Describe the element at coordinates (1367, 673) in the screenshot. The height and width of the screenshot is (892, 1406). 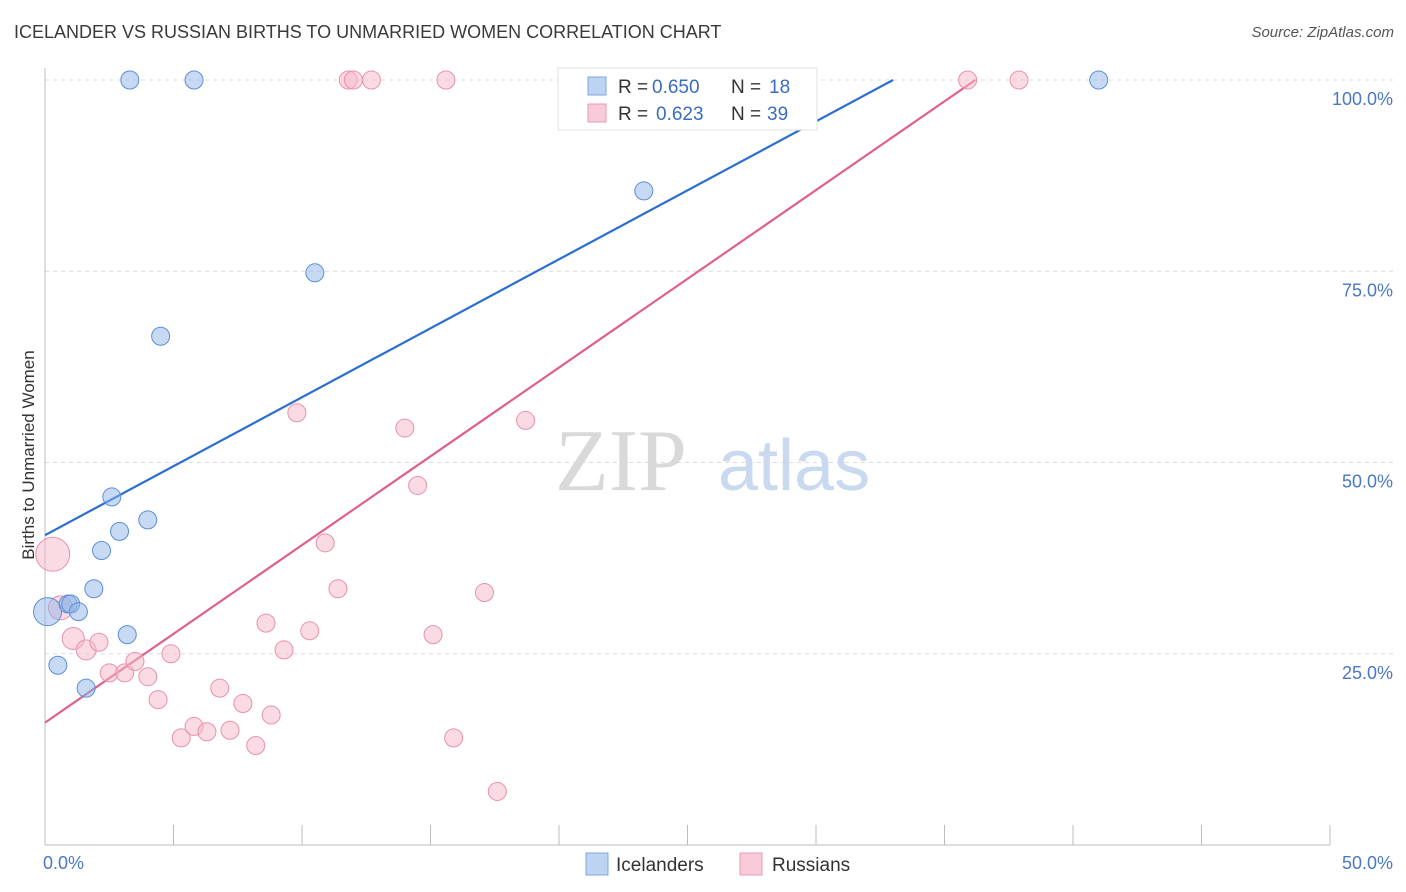
I see `y-tick-label-0: 25.0%` at that location.